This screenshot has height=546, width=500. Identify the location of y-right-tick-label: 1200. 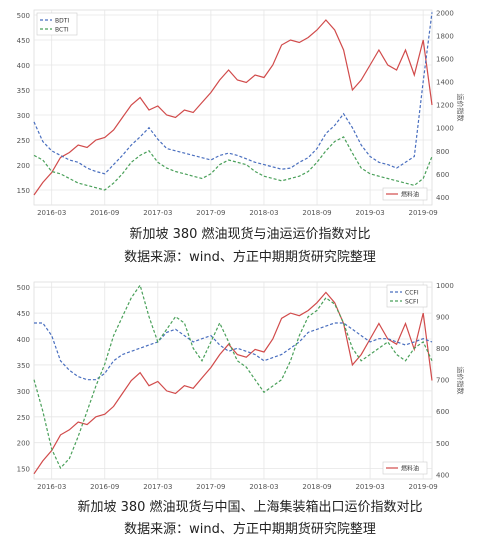
(445, 106).